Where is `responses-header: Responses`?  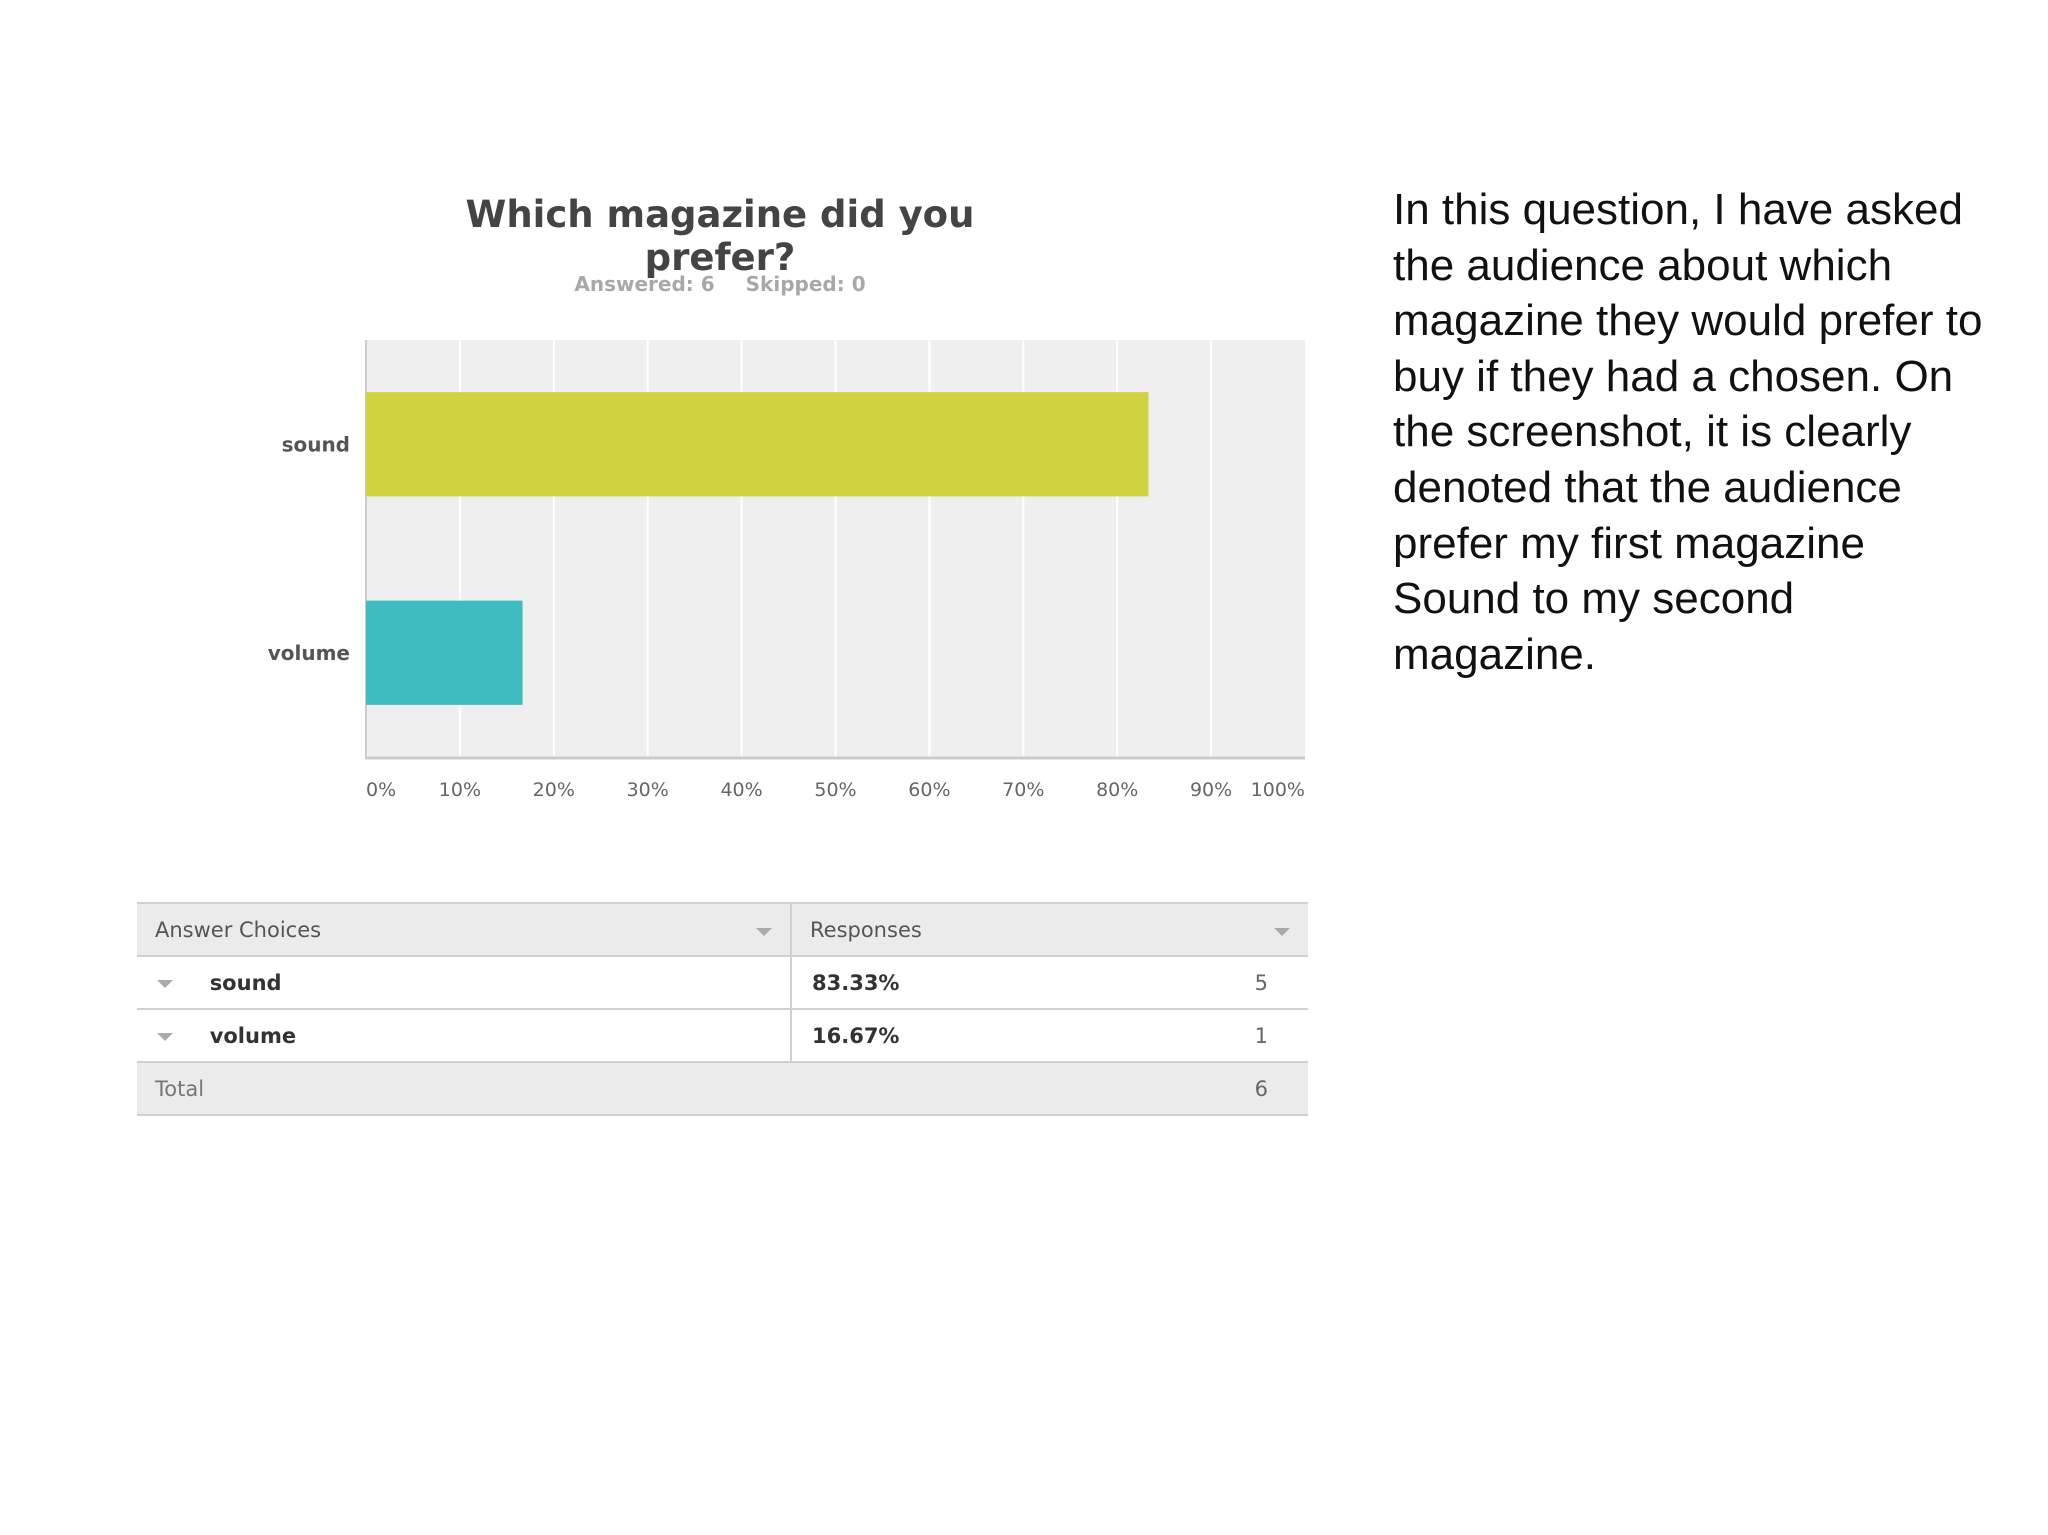 responses-header: Responses is located at coordinates (1049, 929).